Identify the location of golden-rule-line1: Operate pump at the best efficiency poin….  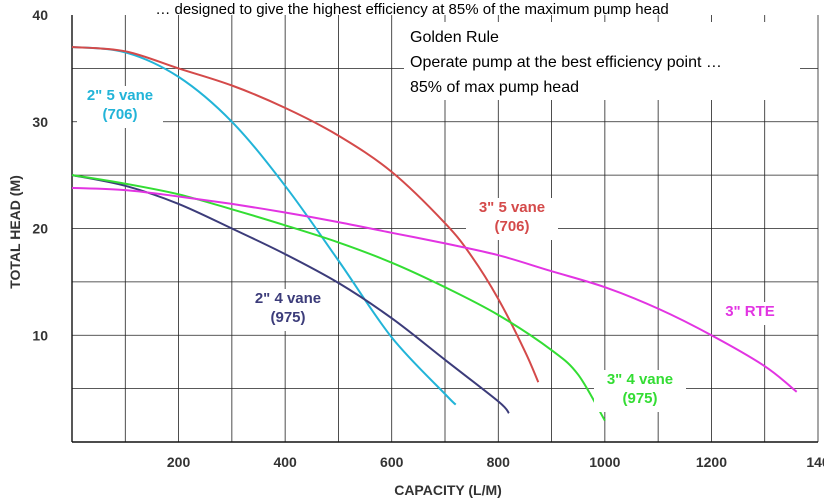
(566, 62).